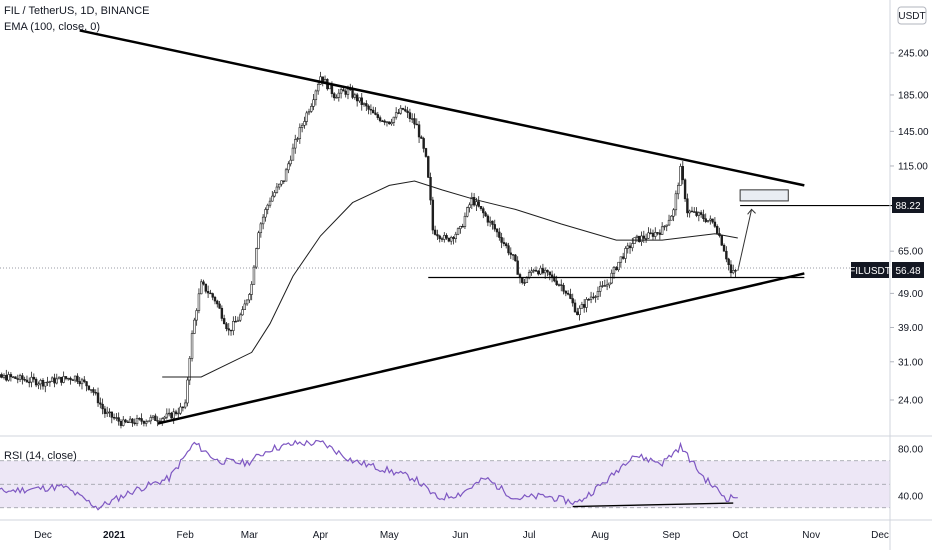 The image size is (932, 550). What do you see at coordinates (52, 27) in the screenshot?
I see `ema-legend: EMA (100, close, 0)` at bounding box center [52, 27].